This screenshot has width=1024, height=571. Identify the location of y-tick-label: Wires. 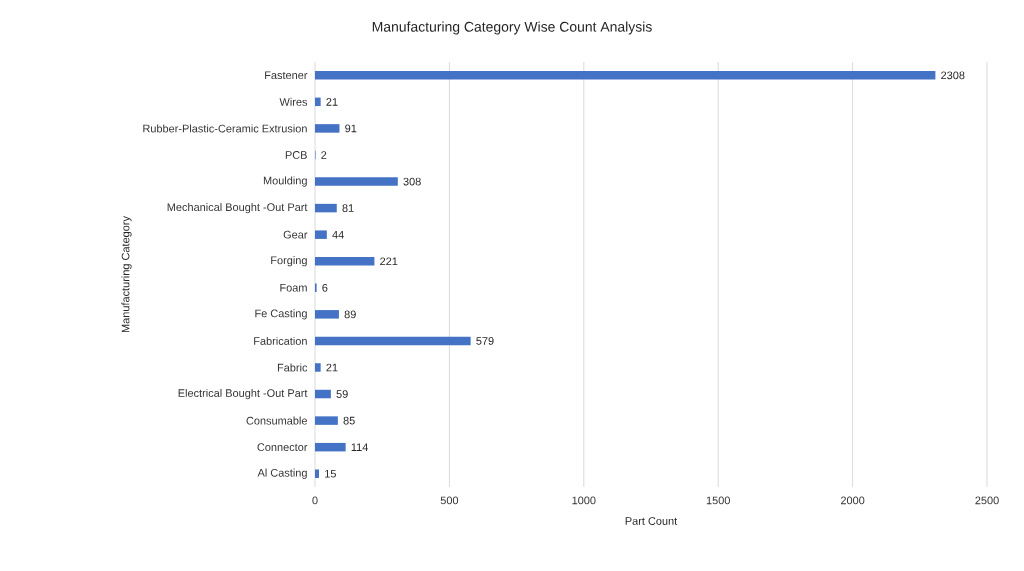
(293, 101).